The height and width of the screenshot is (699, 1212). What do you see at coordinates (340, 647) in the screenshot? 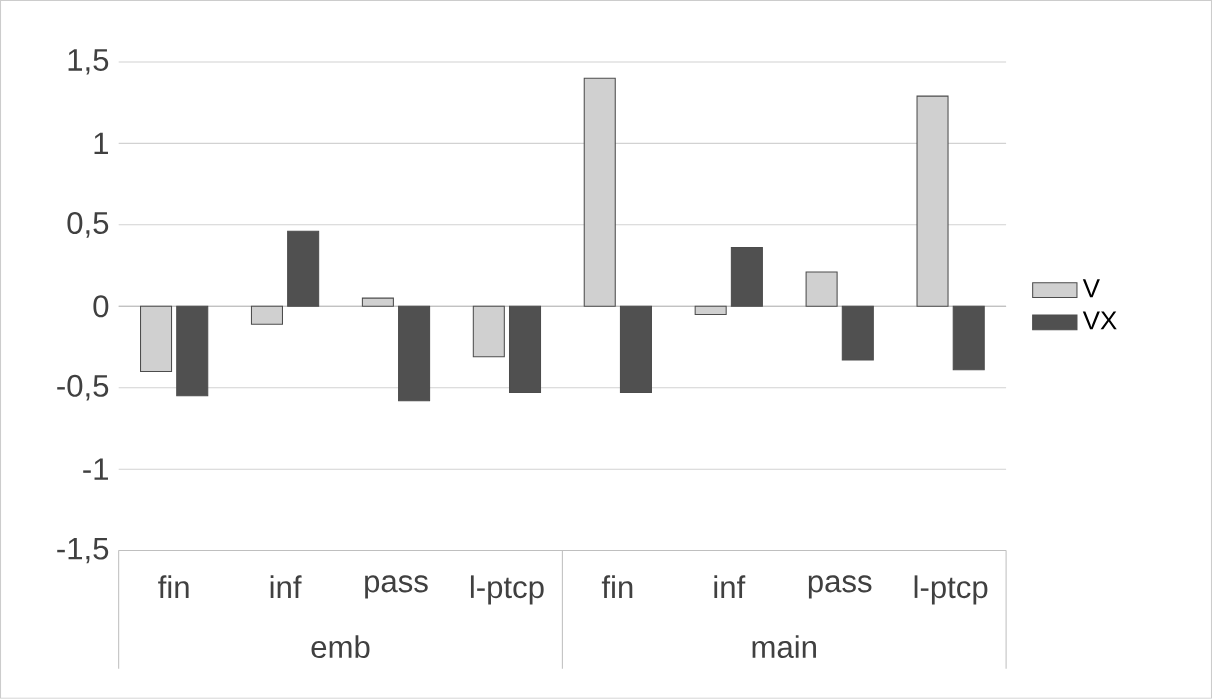
I see `text: emb` at bounding box center [340, 647].